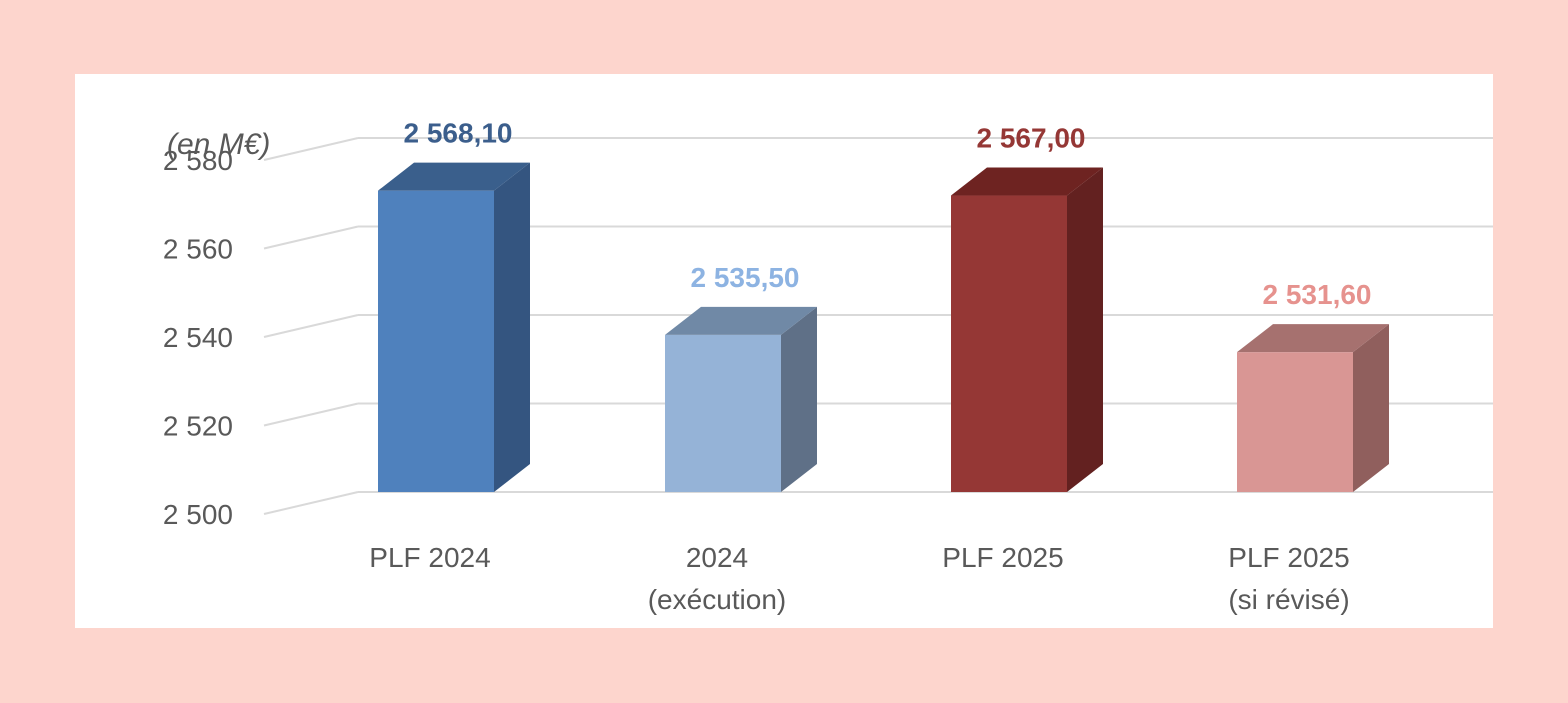  What do you see at coordinates (198, 337) in the screenshot?
I see `y-tick-label: 2 540` at bounding box center [198, 337].